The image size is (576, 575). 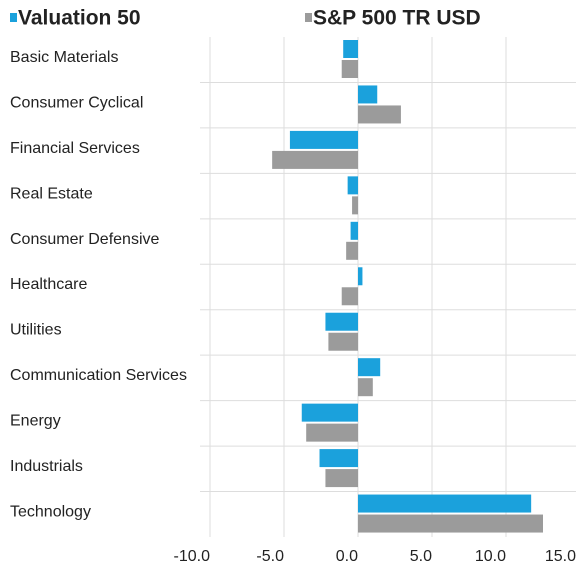 What do you see at coordinates (560, 556) in the screenshot?
I see `x-tick-label: 15.0` at bounding box center [560, 556].